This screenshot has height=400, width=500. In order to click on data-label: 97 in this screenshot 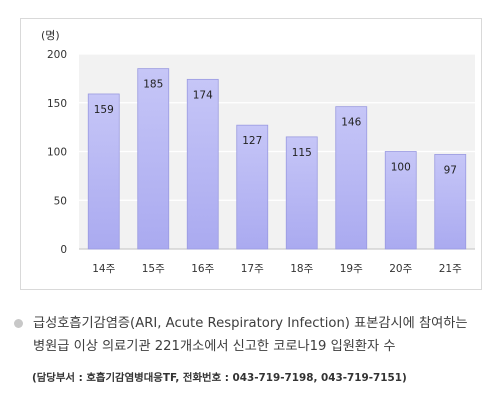, I will do `click(450, 170)`.